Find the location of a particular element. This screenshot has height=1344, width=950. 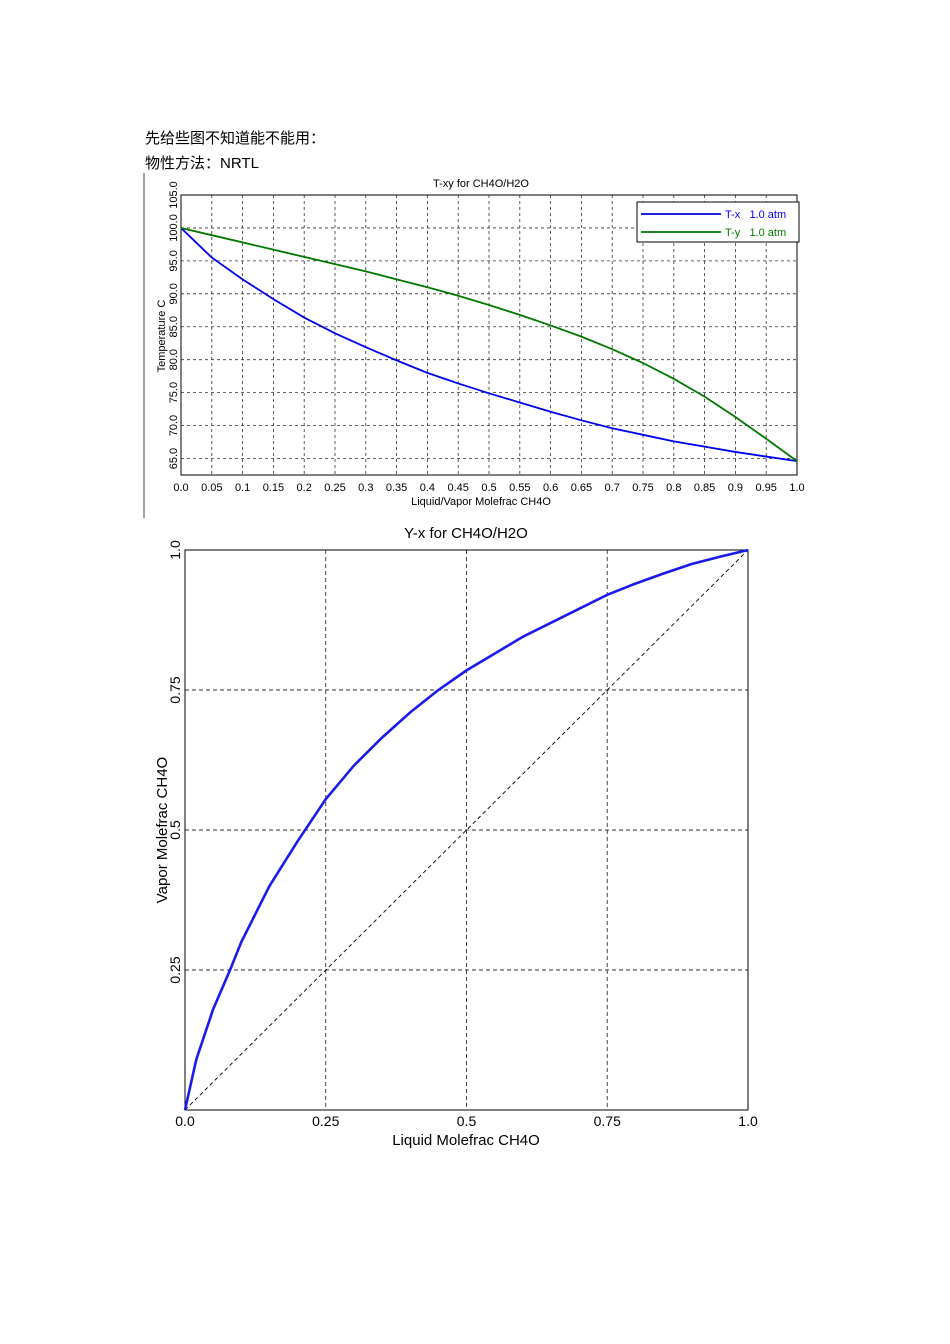

legend: T-x 1.0 atm T-y 1.0 atm is located at coordinates (718, 222).